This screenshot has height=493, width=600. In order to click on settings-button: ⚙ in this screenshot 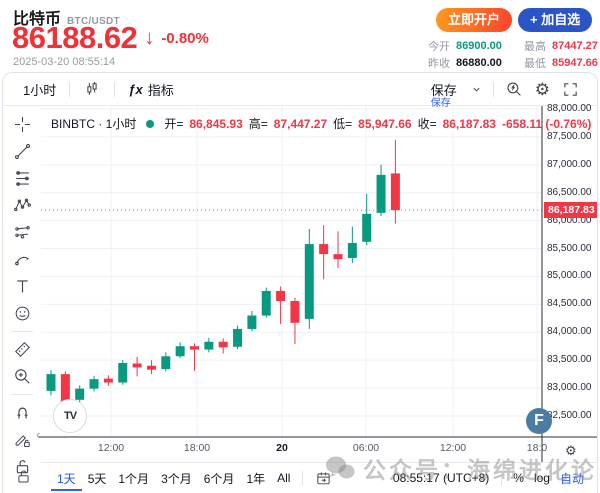, I will do `click(542, 89)`.